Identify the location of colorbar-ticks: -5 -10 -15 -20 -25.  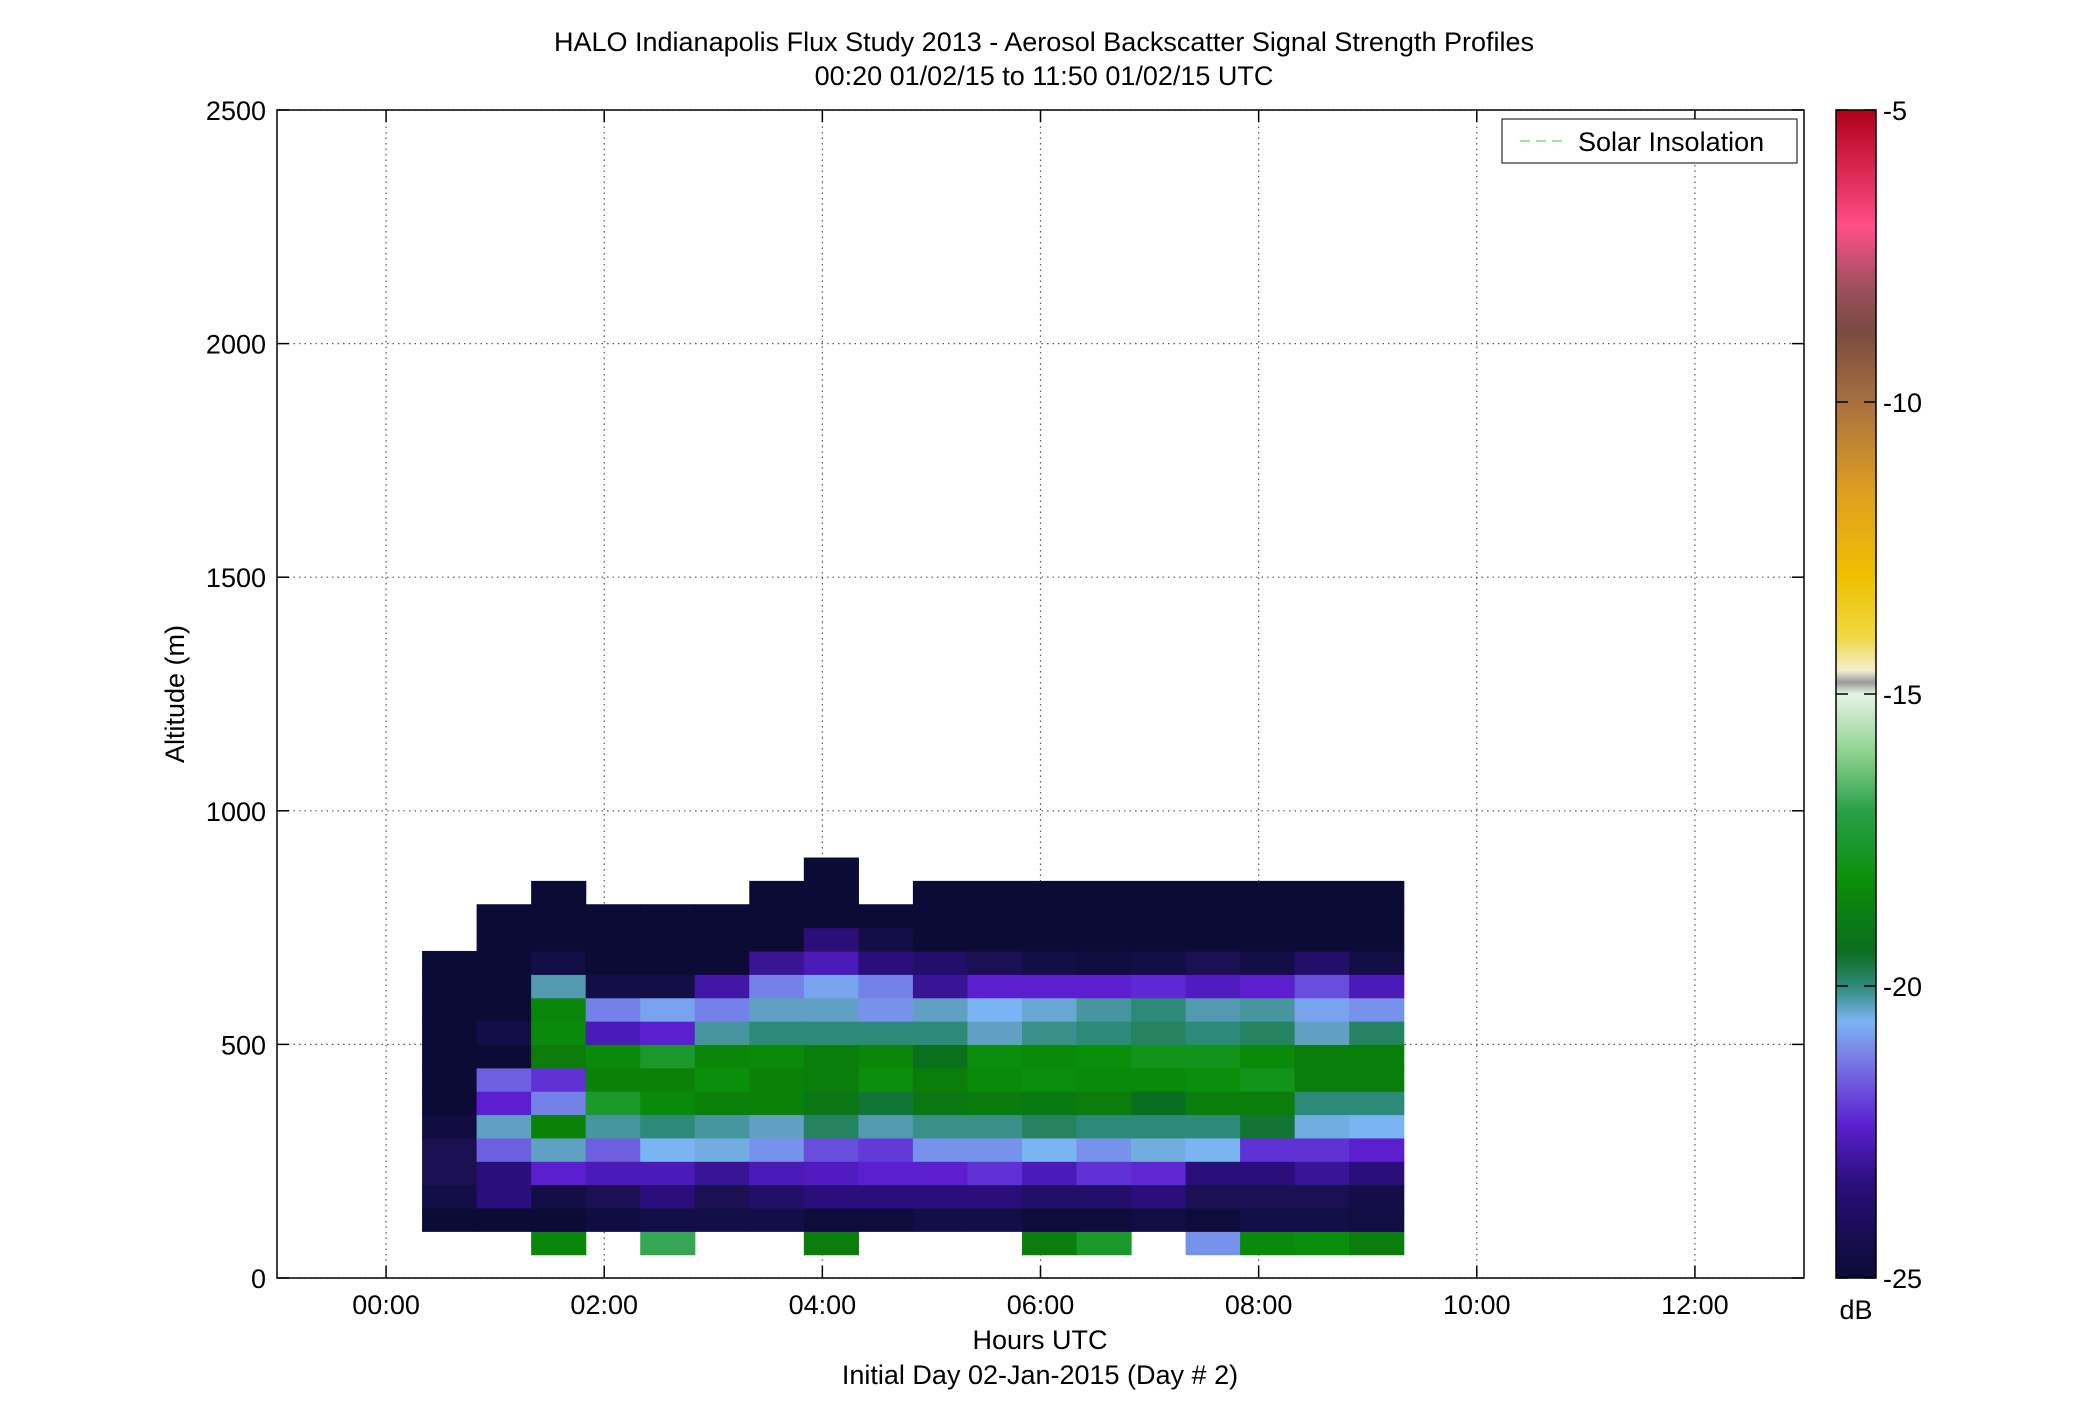
(1879, 695).